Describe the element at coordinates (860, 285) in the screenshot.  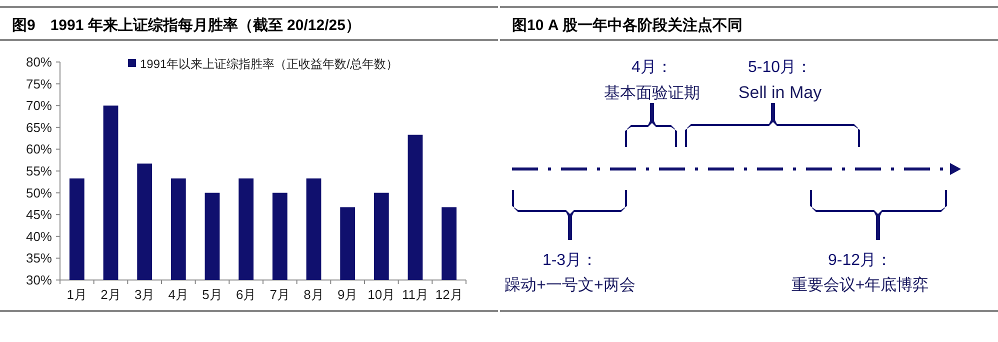
I see `text: 重要会议+年底博弈` at that location.